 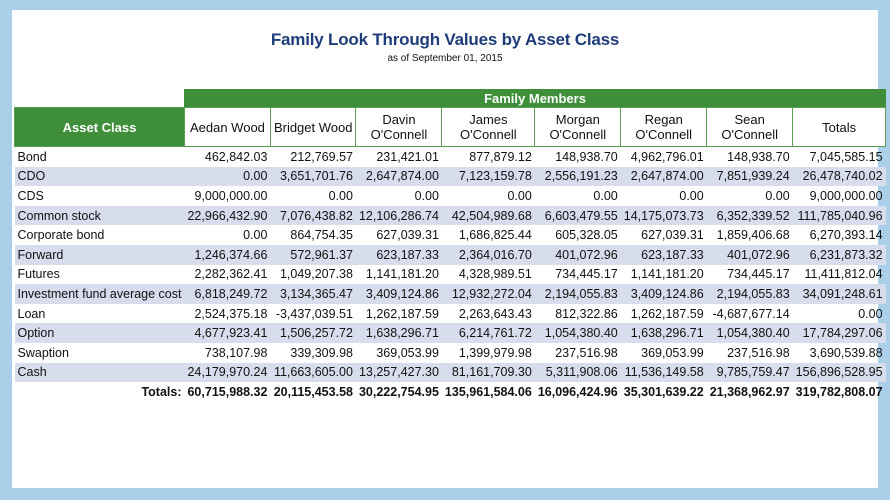 I want to click on value-cell: 34,091,248.61, so click(x=839, y=294).